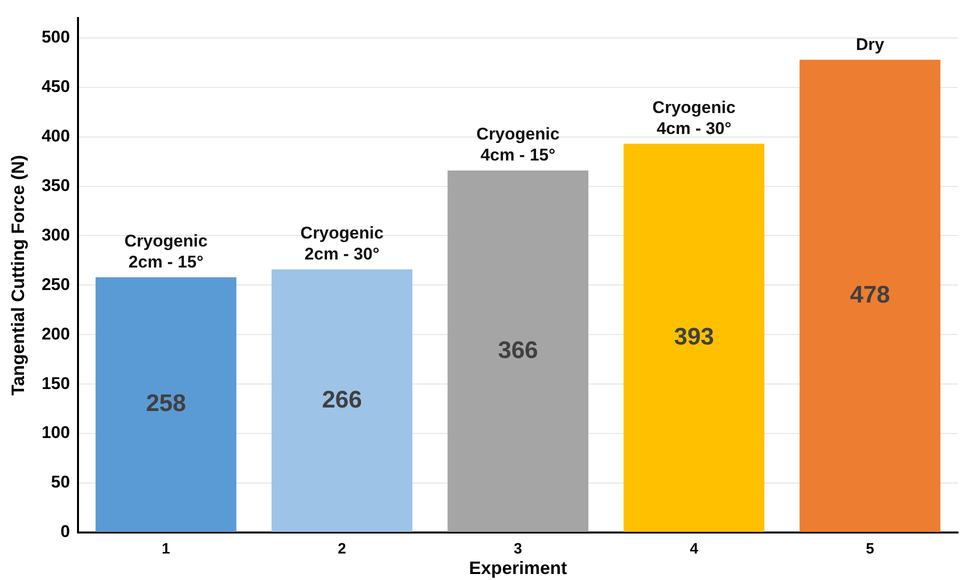 This screenshot has height=580, width=964. I want to click on data-label: 258, so click(166, 404).